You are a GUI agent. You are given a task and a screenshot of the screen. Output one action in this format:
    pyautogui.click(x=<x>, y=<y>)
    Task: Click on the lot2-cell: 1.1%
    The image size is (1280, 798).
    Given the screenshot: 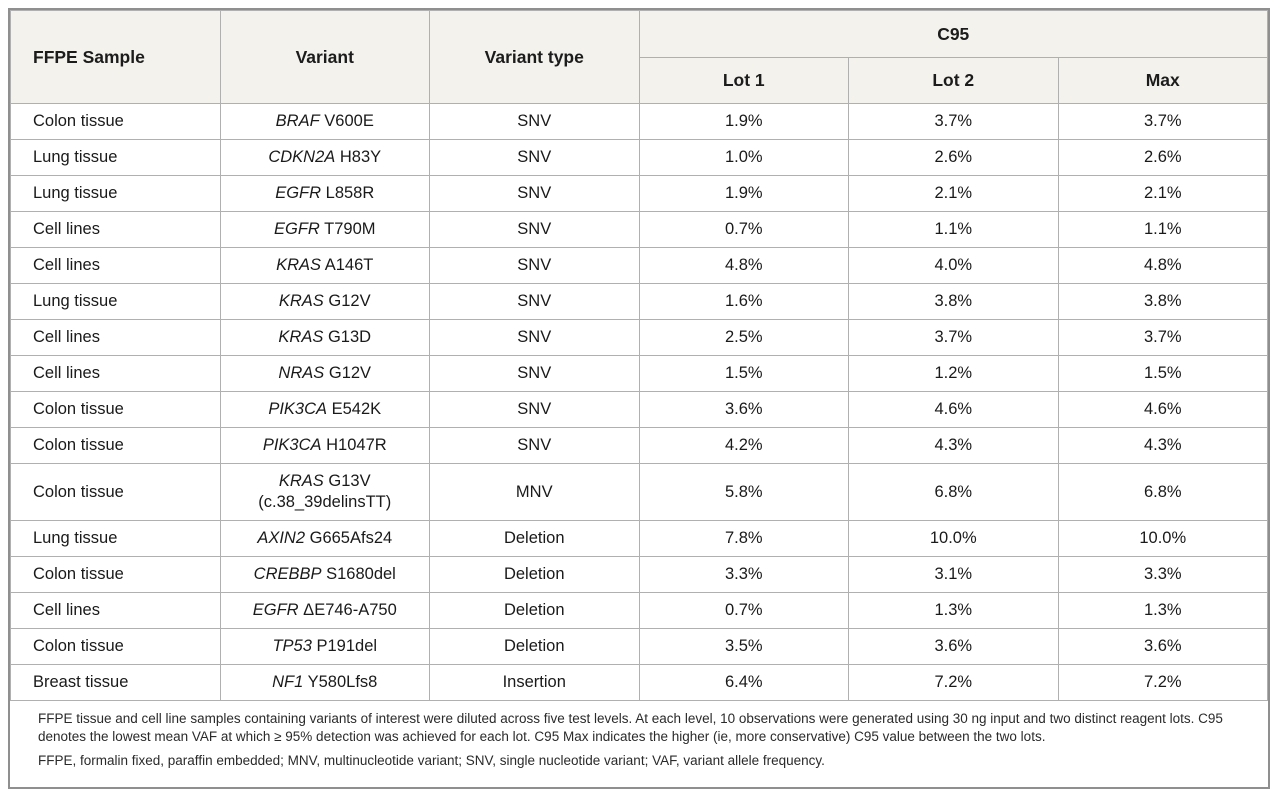 What is the action you would take?
    pyautogui.click(x=953, y=229)
    